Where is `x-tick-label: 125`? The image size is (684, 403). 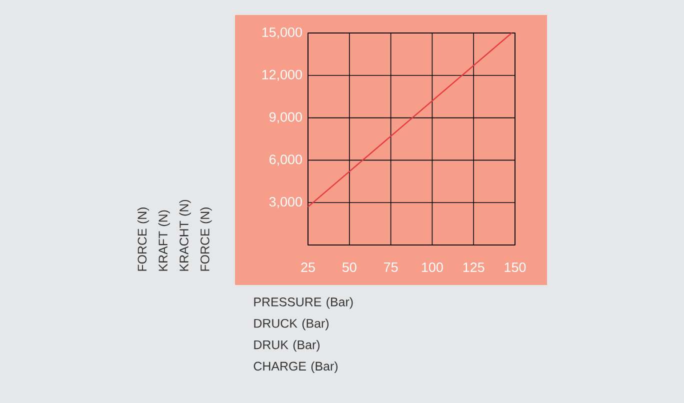 x-tick-label: 125 is located at coordinates (473, 267).